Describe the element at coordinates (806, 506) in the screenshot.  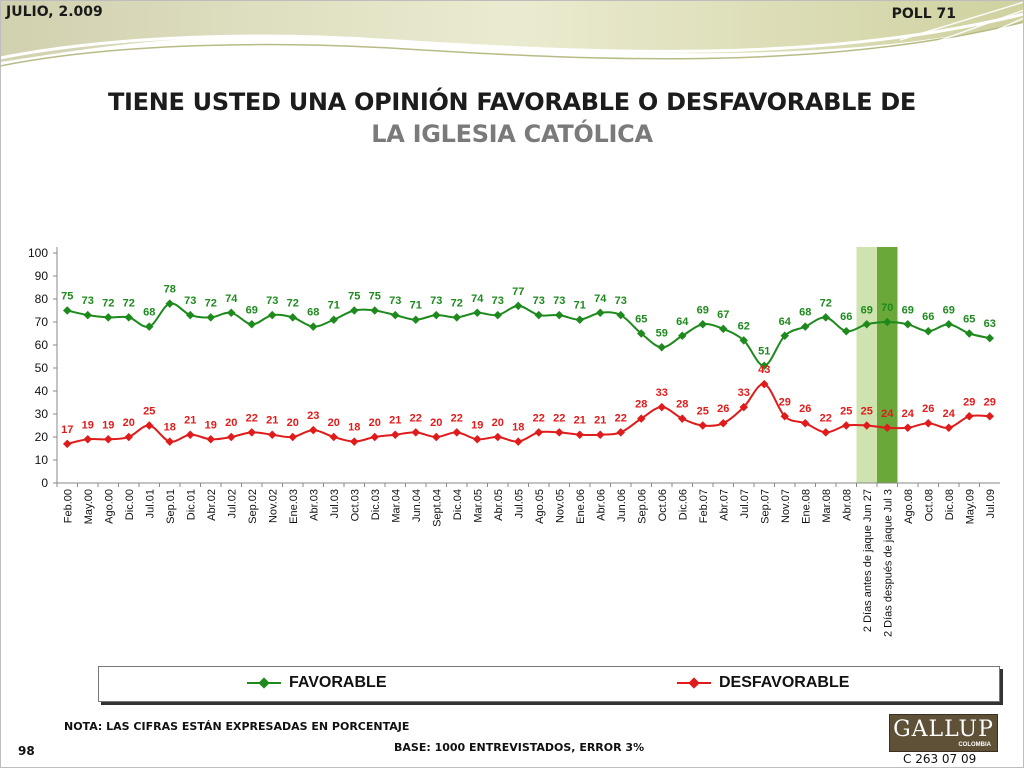
I see `x-tick-label: Ene.08` at that location.